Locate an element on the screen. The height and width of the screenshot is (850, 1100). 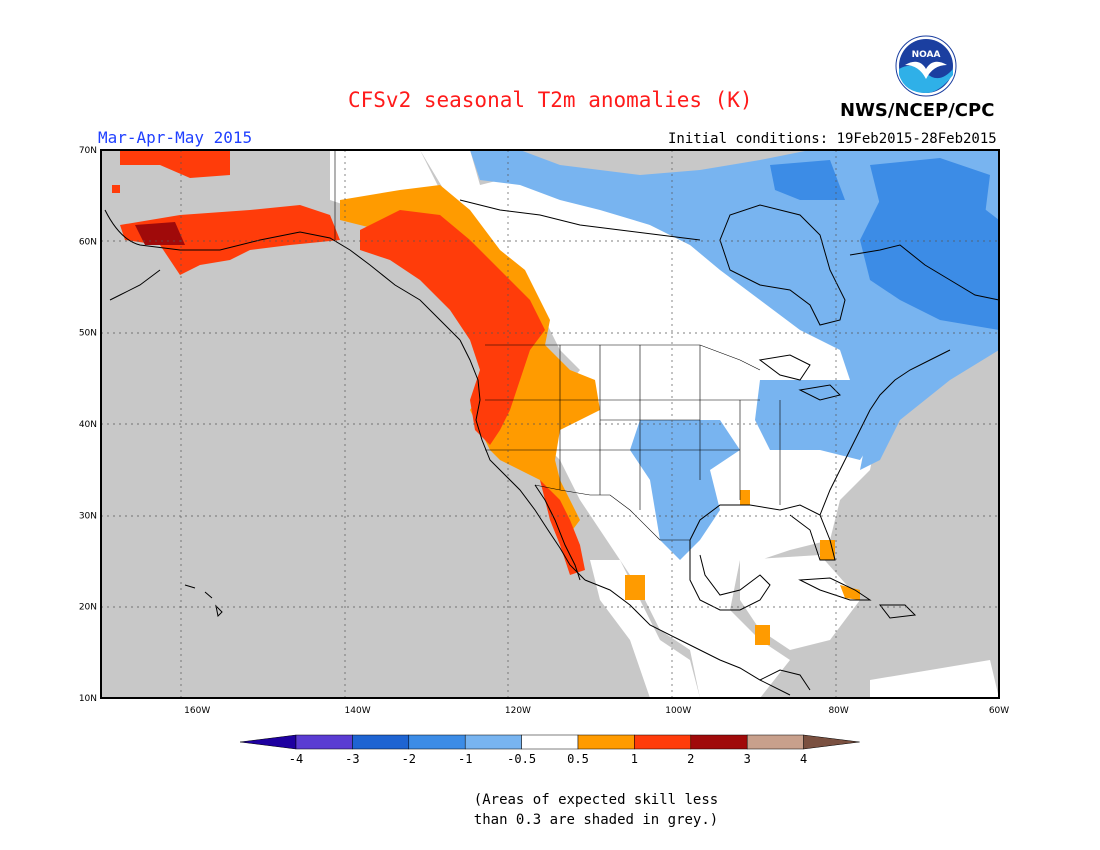
longitude-label: 120W is located at coordinates (518, 711).